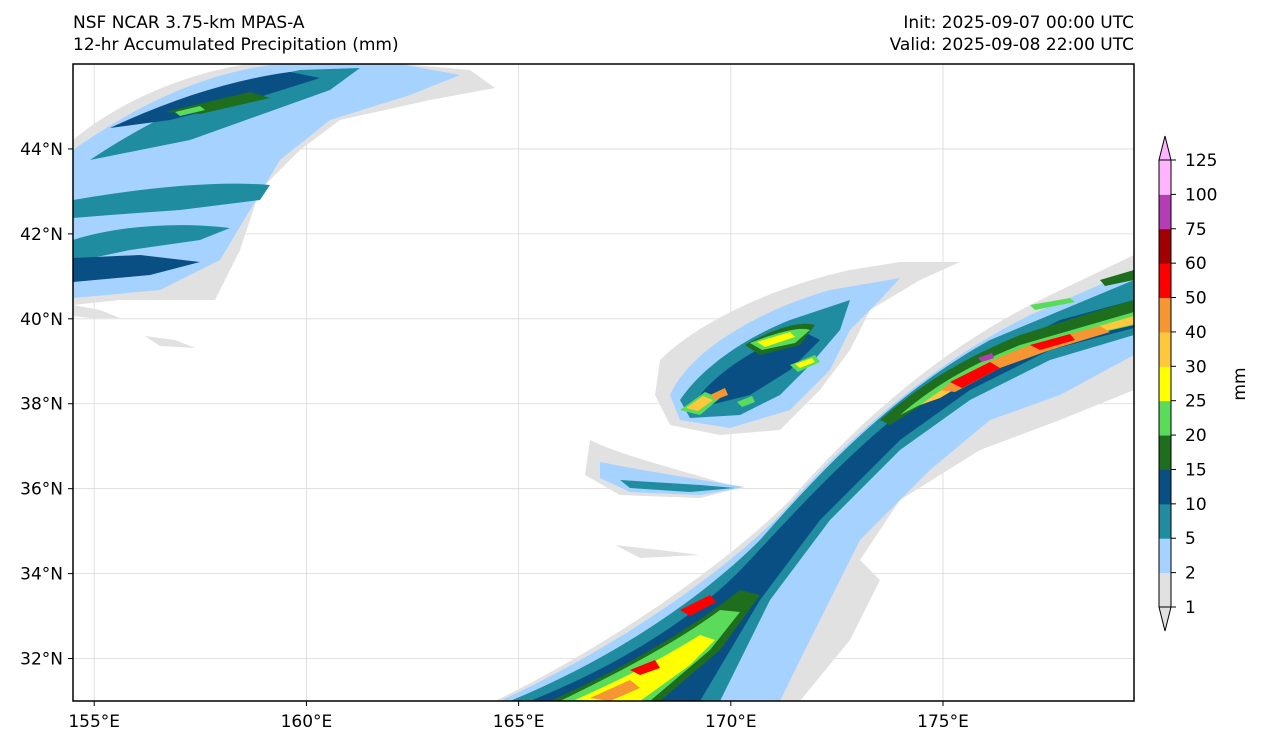  What do you see at coordinates (1196, 505) in the screenshot?
I see `colorbar-tick-label: 10` at bounding box center [1196, 505].